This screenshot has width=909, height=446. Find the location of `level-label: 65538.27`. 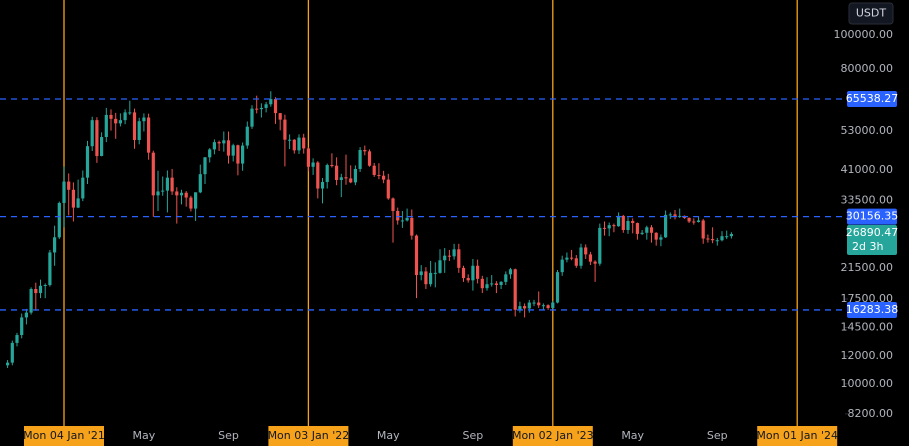

level-label: 65538.27 is located at coordinates (872, 98).